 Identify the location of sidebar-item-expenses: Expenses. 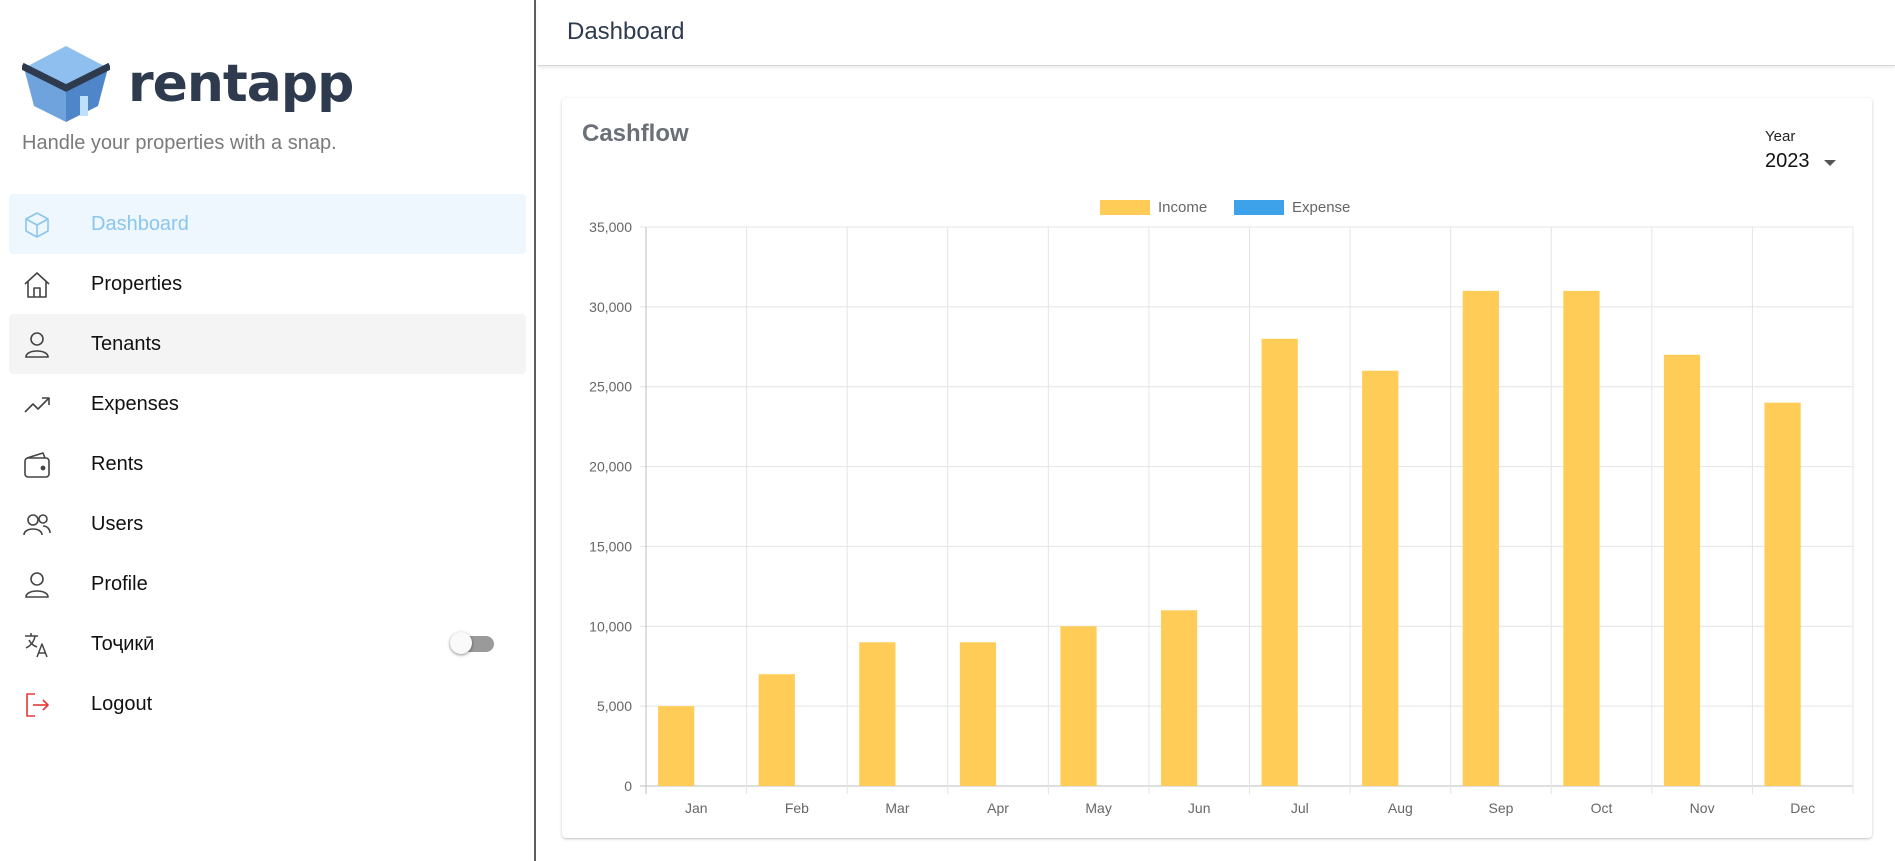
(267, 404).